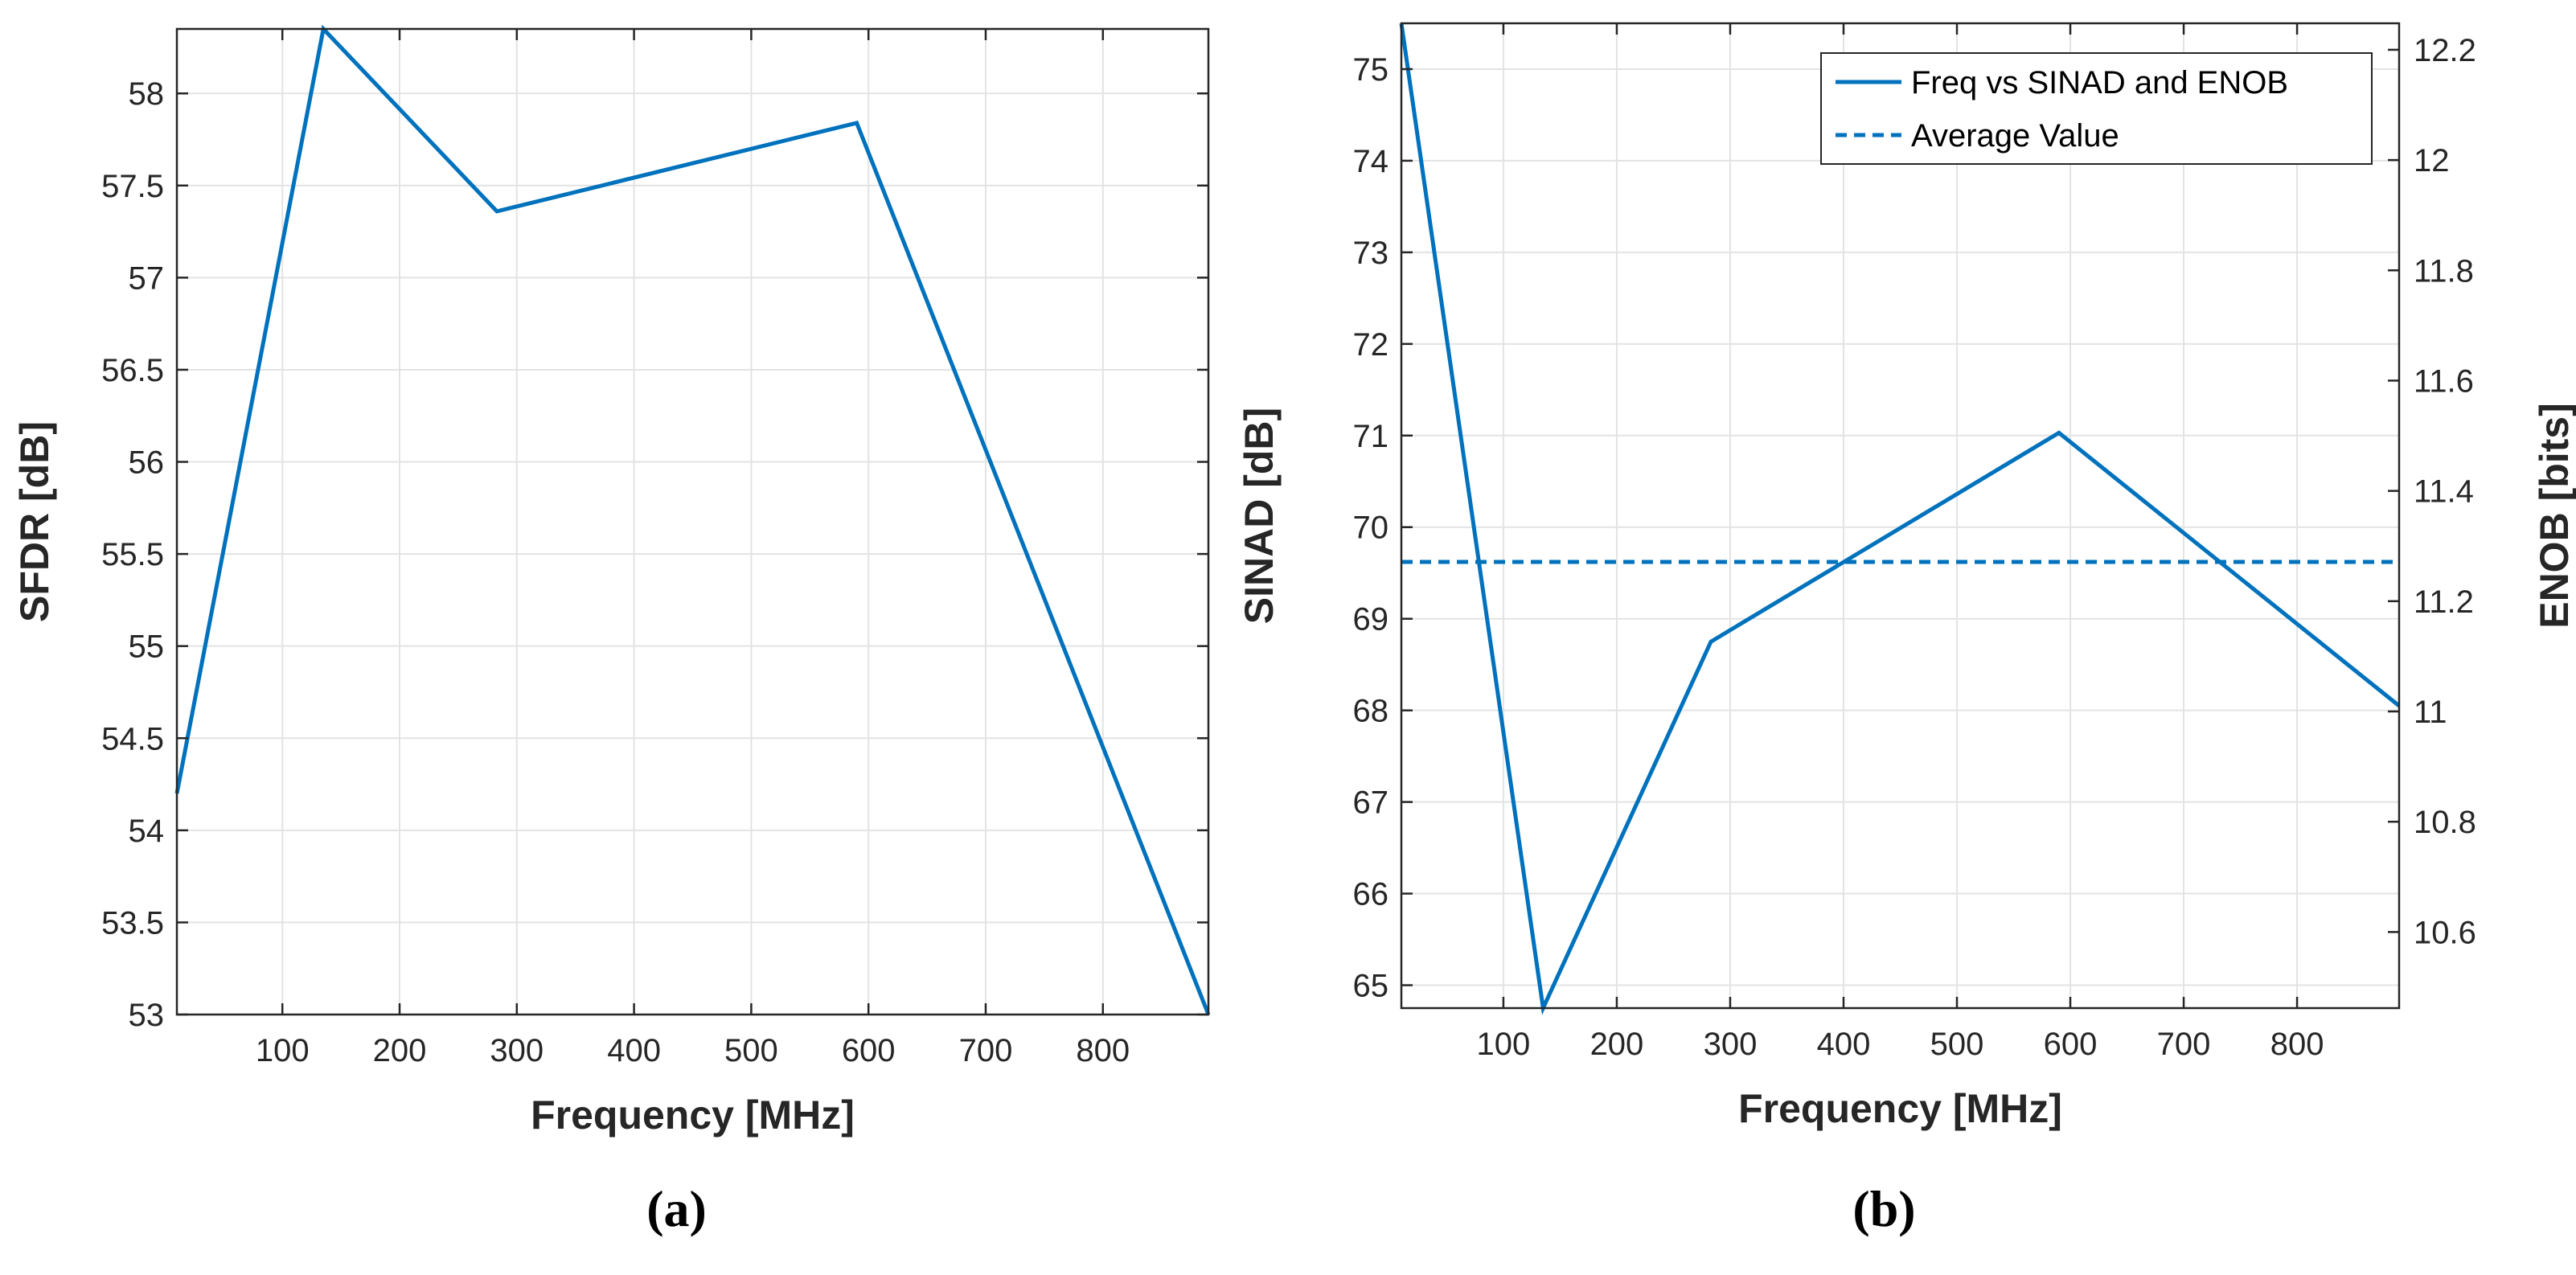 Image resolution: width=2576 pixels, height=1275 pixels. What do you see at coordinates (1371, 895) in the screenshot?
I see `y-tick-label: 66` at bounding box center [1371, 895].